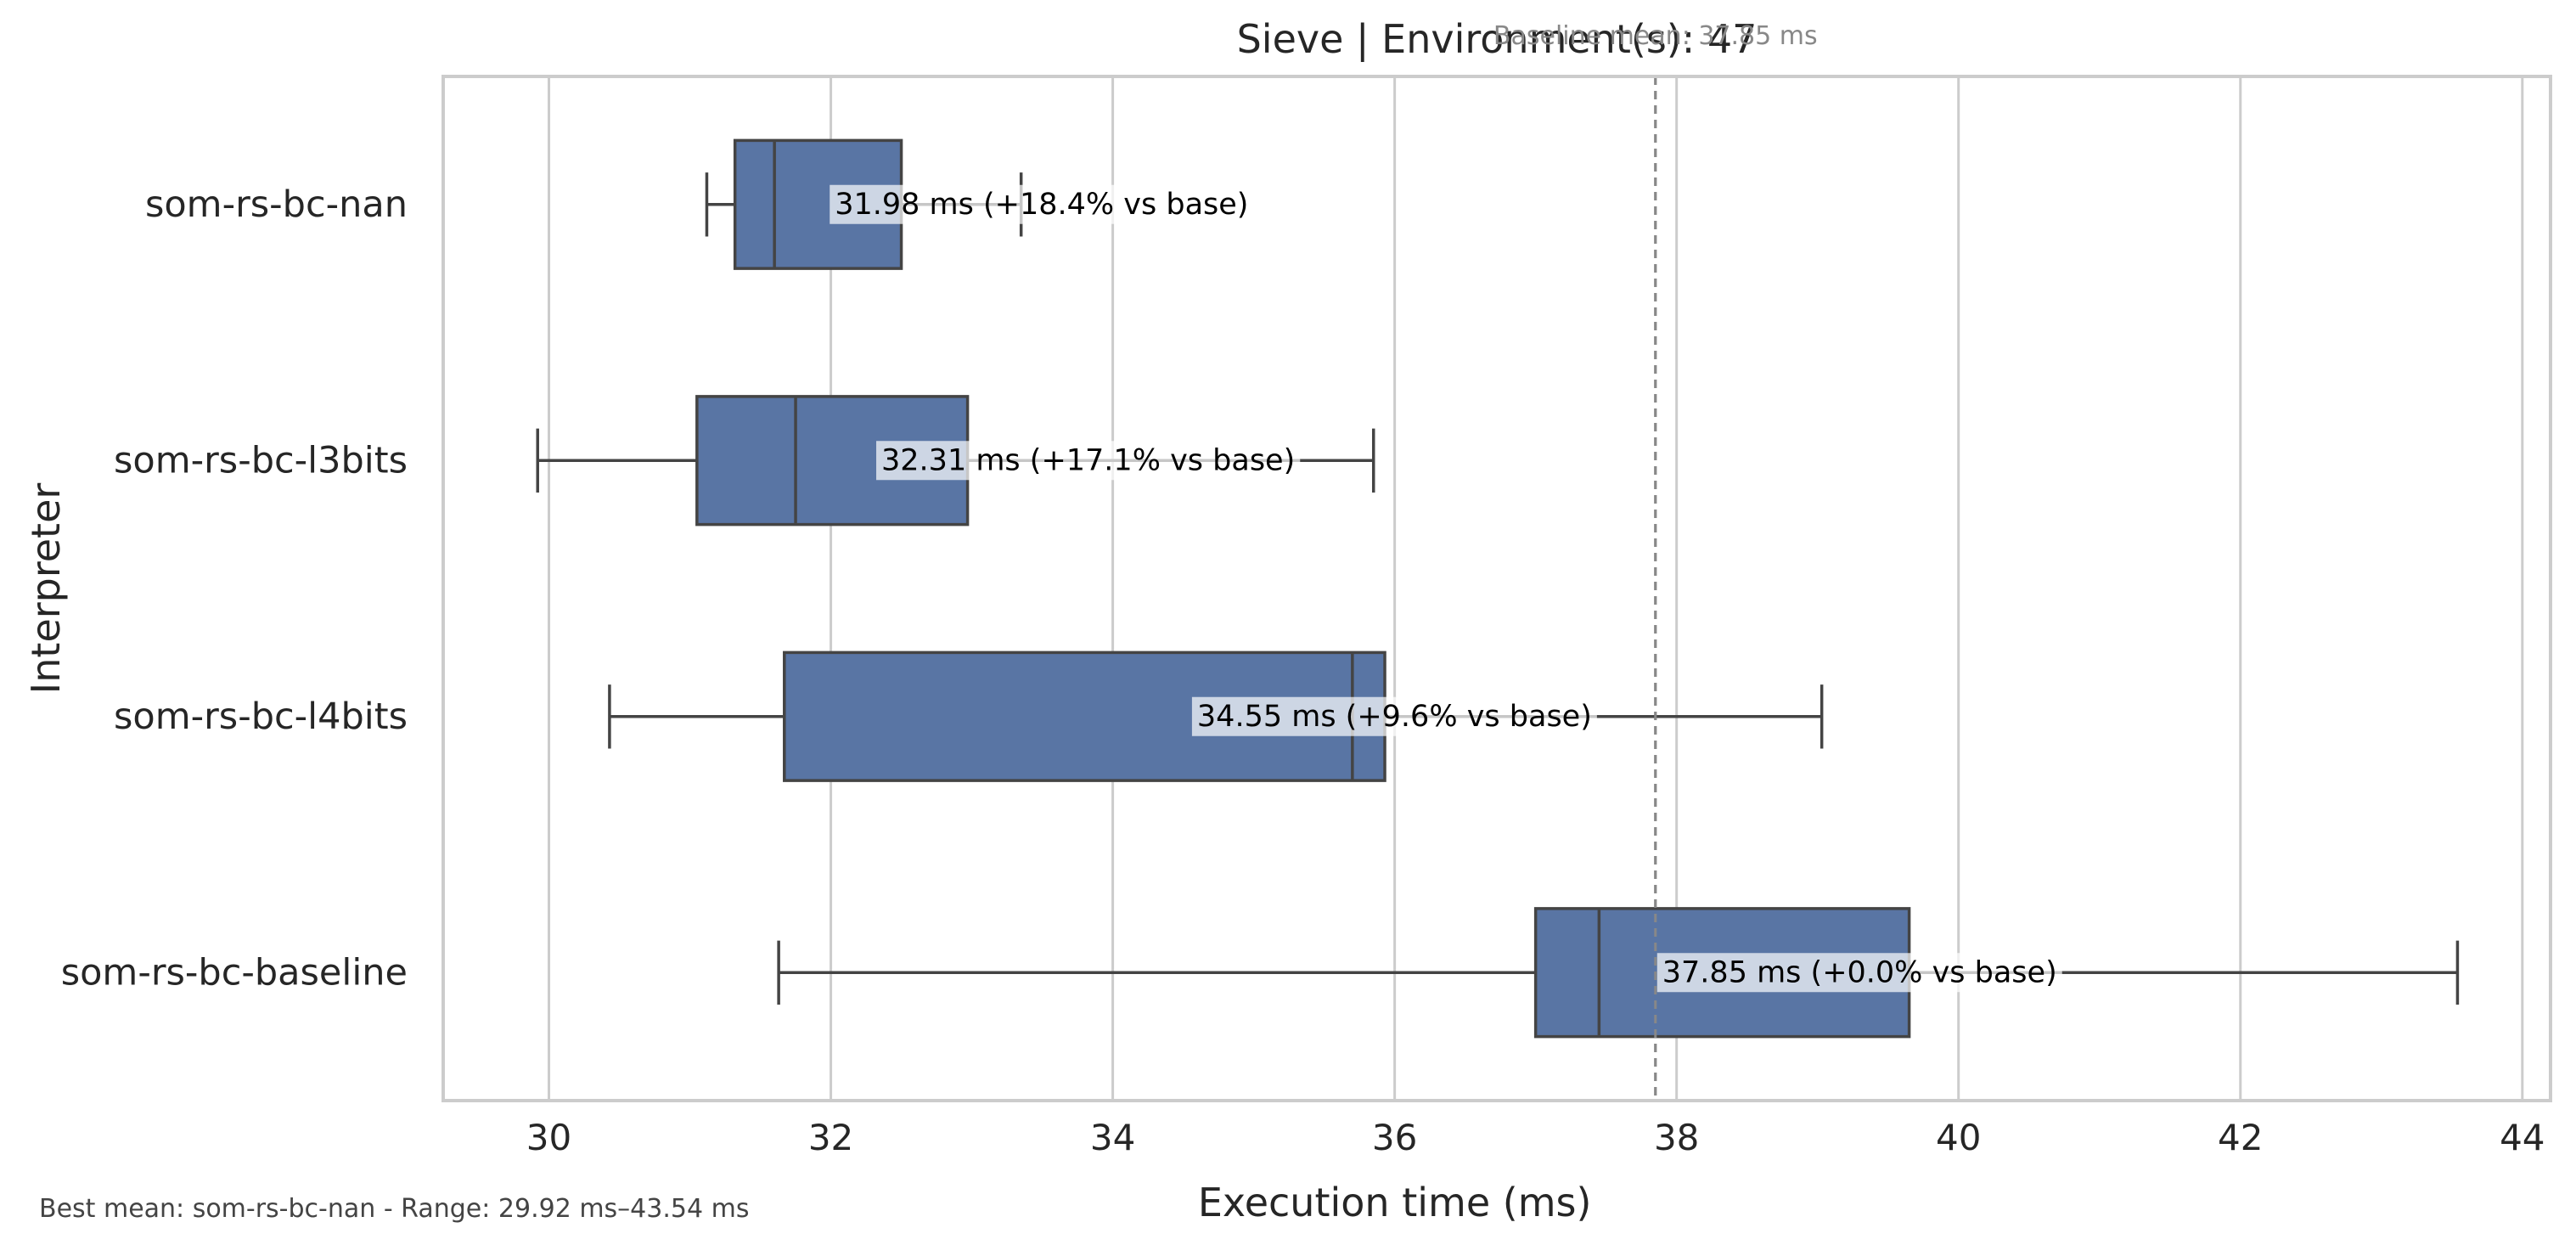 This screenshot has height=1256, width=2576. What do you see at coordinates (1395, 1202) in the screenshot?
I see `x-axis-label: Execution time (ms)` at bounding box center [1395, 1202].